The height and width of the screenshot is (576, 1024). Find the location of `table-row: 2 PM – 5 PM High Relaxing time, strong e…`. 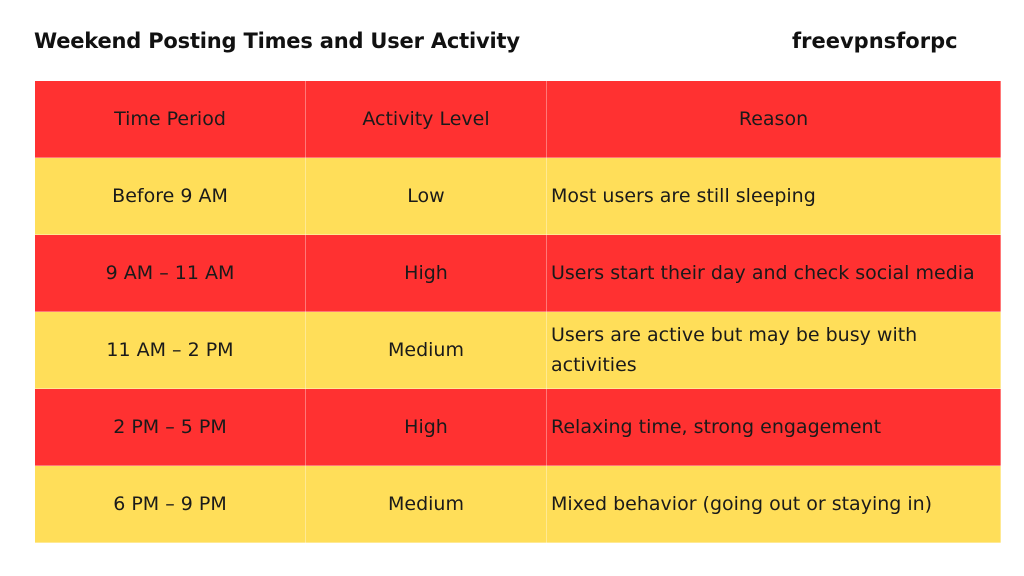

table-row: 2 PM – 5 PM High Relaxing time, strong e… is located at coordinates (517, 427).